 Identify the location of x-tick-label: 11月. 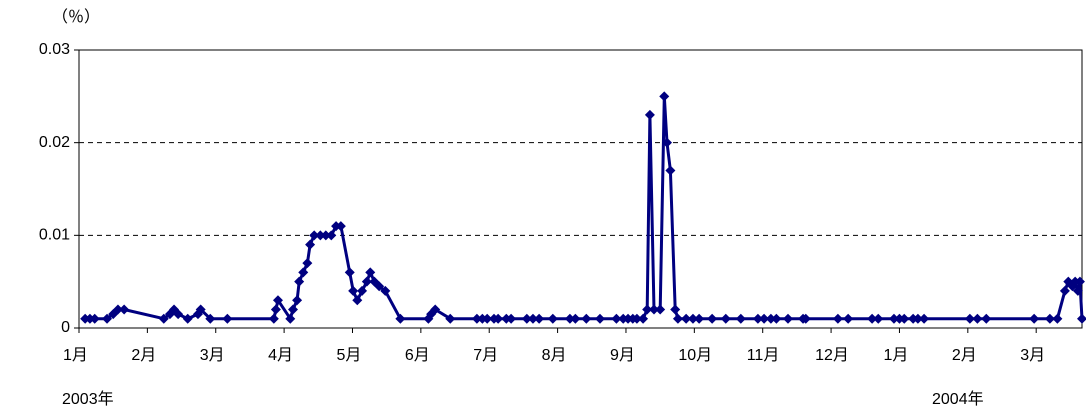
(763, 355).